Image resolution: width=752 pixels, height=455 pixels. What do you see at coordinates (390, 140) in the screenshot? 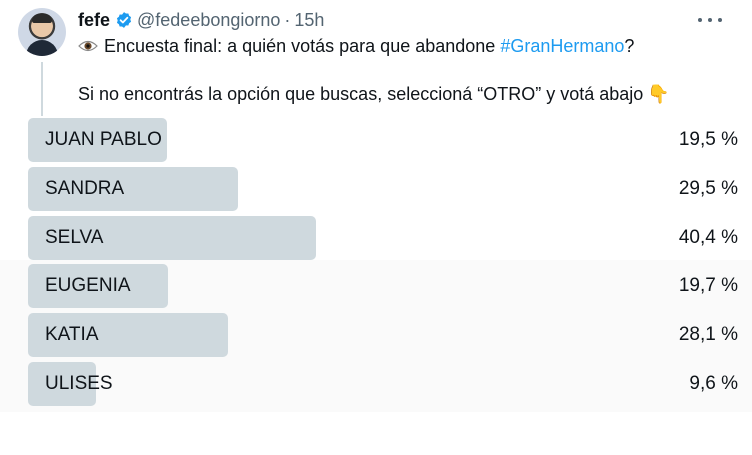
I see `poll-option: JUAN PABLO 19,5 %` at bounding box center [390, 140].